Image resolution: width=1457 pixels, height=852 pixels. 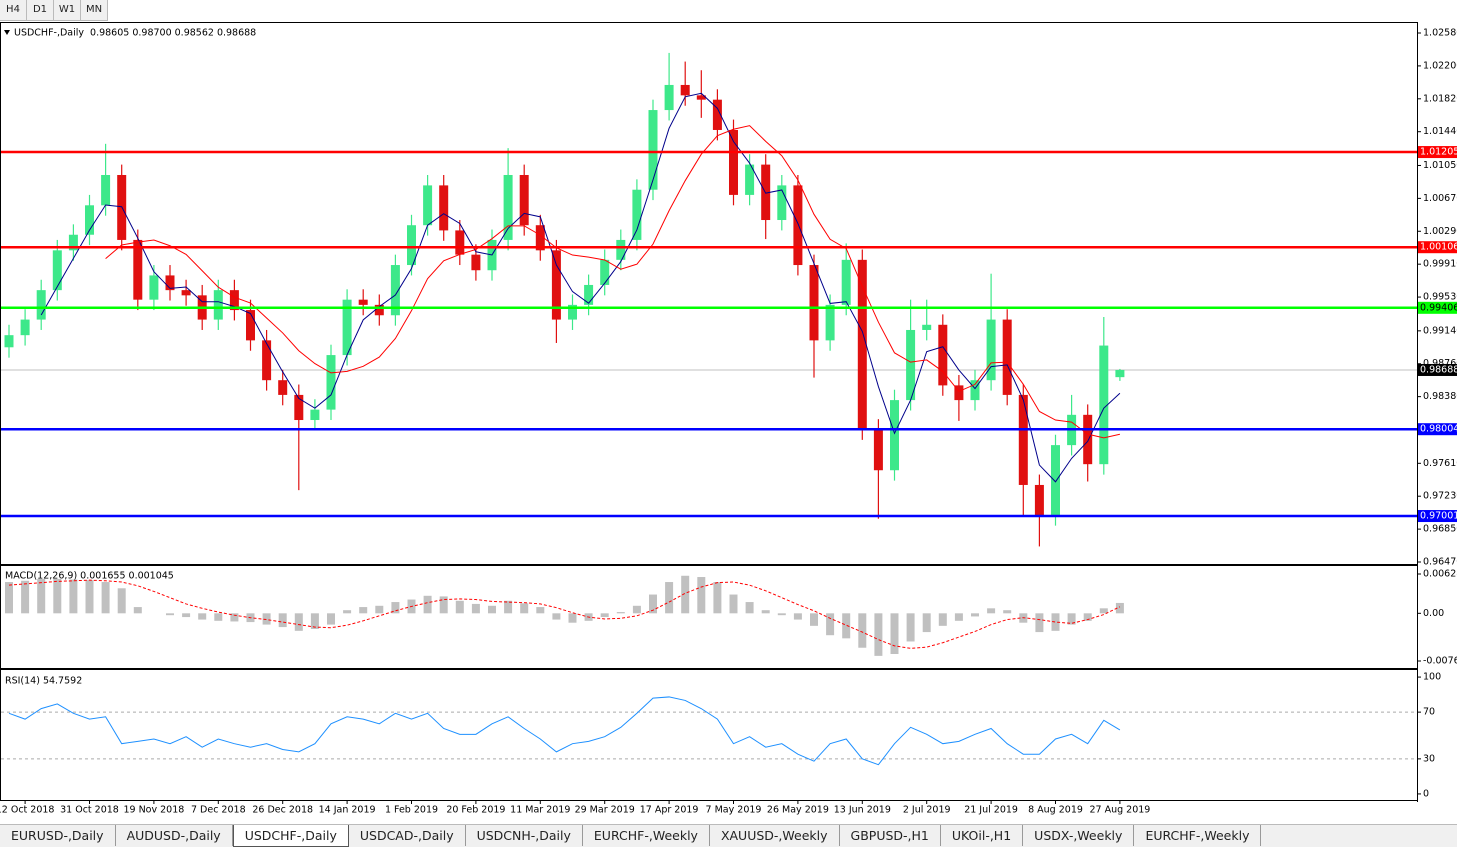 What do you see at coordinates (40, 10) in the screenshot?
I see `timeframe-button: D1` at bounding box center [40, 10].